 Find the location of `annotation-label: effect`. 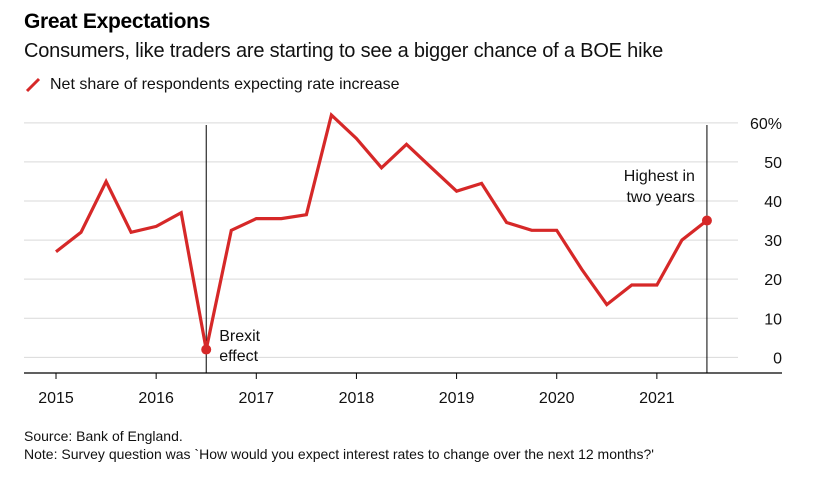

annotation-label: effect is located at coordinates (238, 356).